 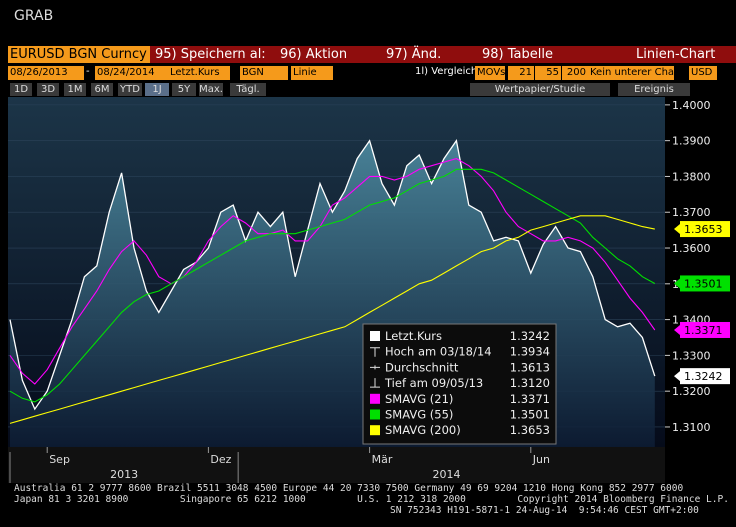 I want to click on menu-item: 95) Speichern al:, so click(x=210, y=54).